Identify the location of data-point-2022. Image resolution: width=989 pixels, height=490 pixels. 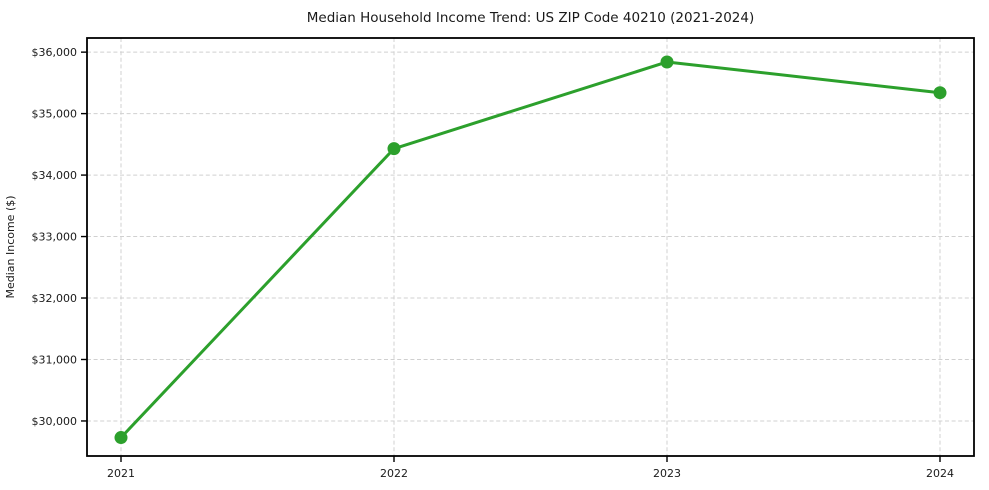
(394, 149).